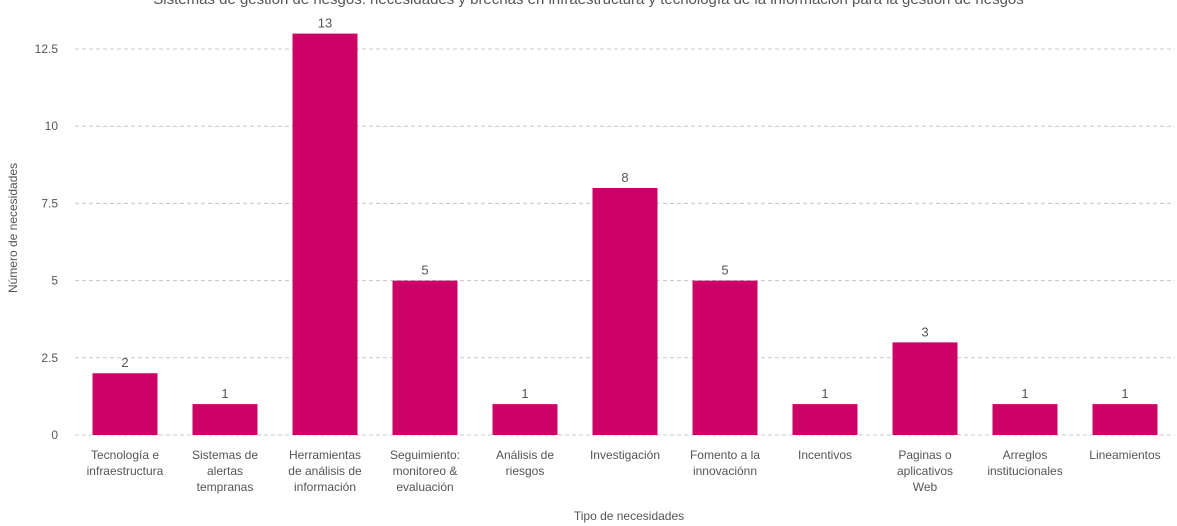 The width and height of the screenshot is (1177, 526). What do you see at coordinates (325, 455) in the screenshot?
I see `x-tick-label-line: Herramientas` at bounding box center [325, 455].